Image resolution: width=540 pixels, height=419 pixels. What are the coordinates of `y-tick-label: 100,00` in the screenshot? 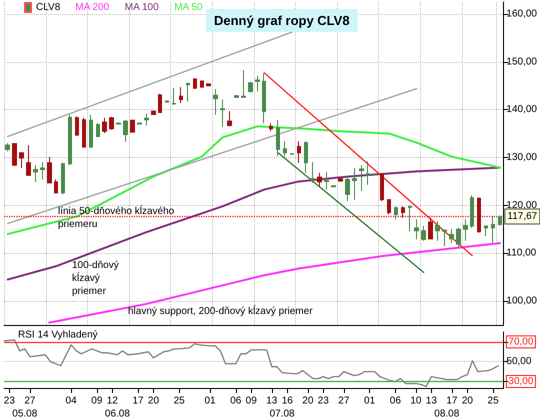 It's located at (522, 301).